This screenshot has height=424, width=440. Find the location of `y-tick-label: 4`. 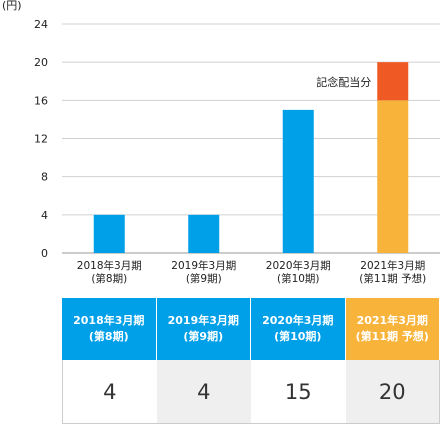

y-tick-label: 4 is located at coordinates (44, 215).